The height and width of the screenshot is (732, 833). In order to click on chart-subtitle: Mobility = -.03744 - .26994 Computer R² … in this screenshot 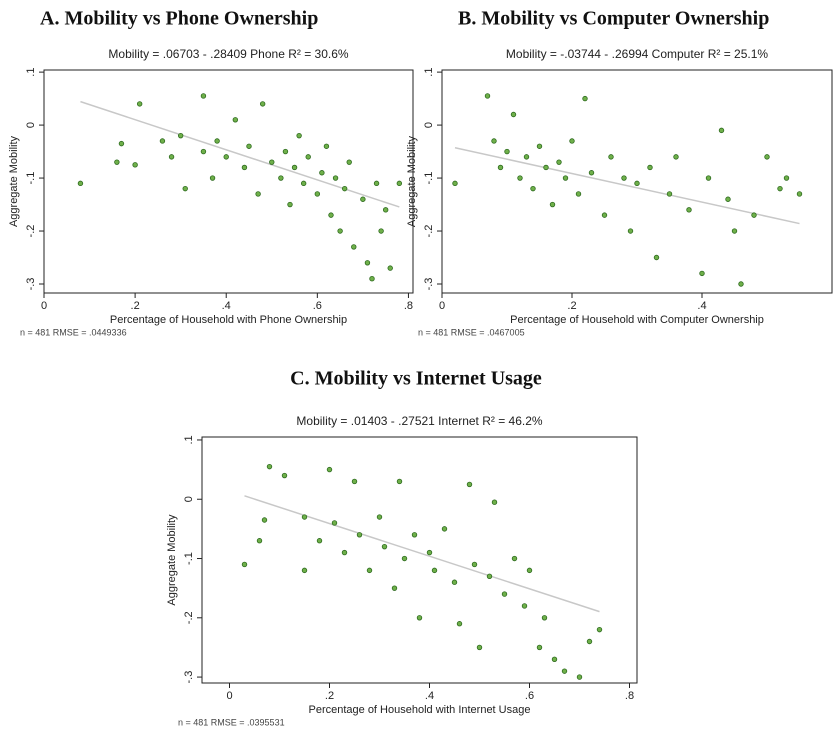, I will do `click(637, 54)`.